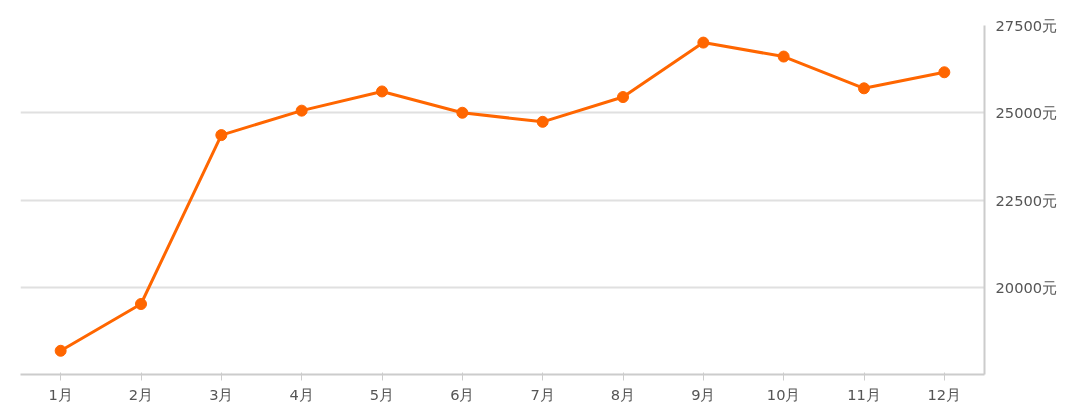  What do you see at coordinates (141, 394) in the screenshot?
I see `x-tick-label: 2月` at bounding box center [141, 394].